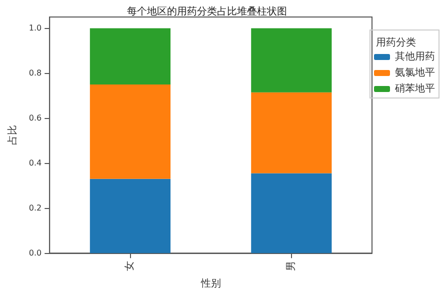  What do you see at coordinates (35, 73) in the screenshot?
I see `y-tick-label: 0.8` at bounding box center [35, 73].